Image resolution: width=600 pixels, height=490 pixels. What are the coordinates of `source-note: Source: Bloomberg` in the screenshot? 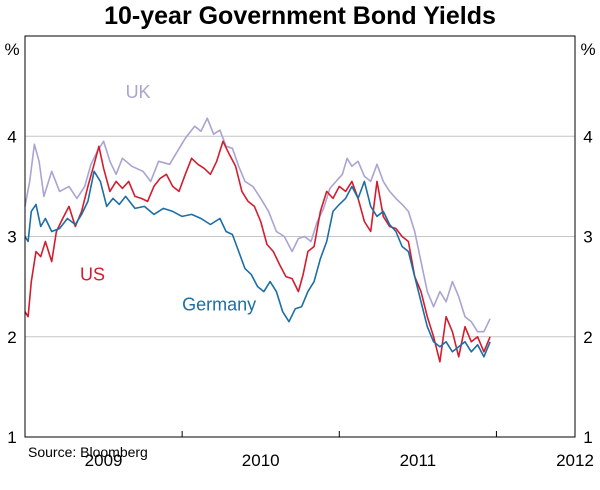 It's located at (88, 452).